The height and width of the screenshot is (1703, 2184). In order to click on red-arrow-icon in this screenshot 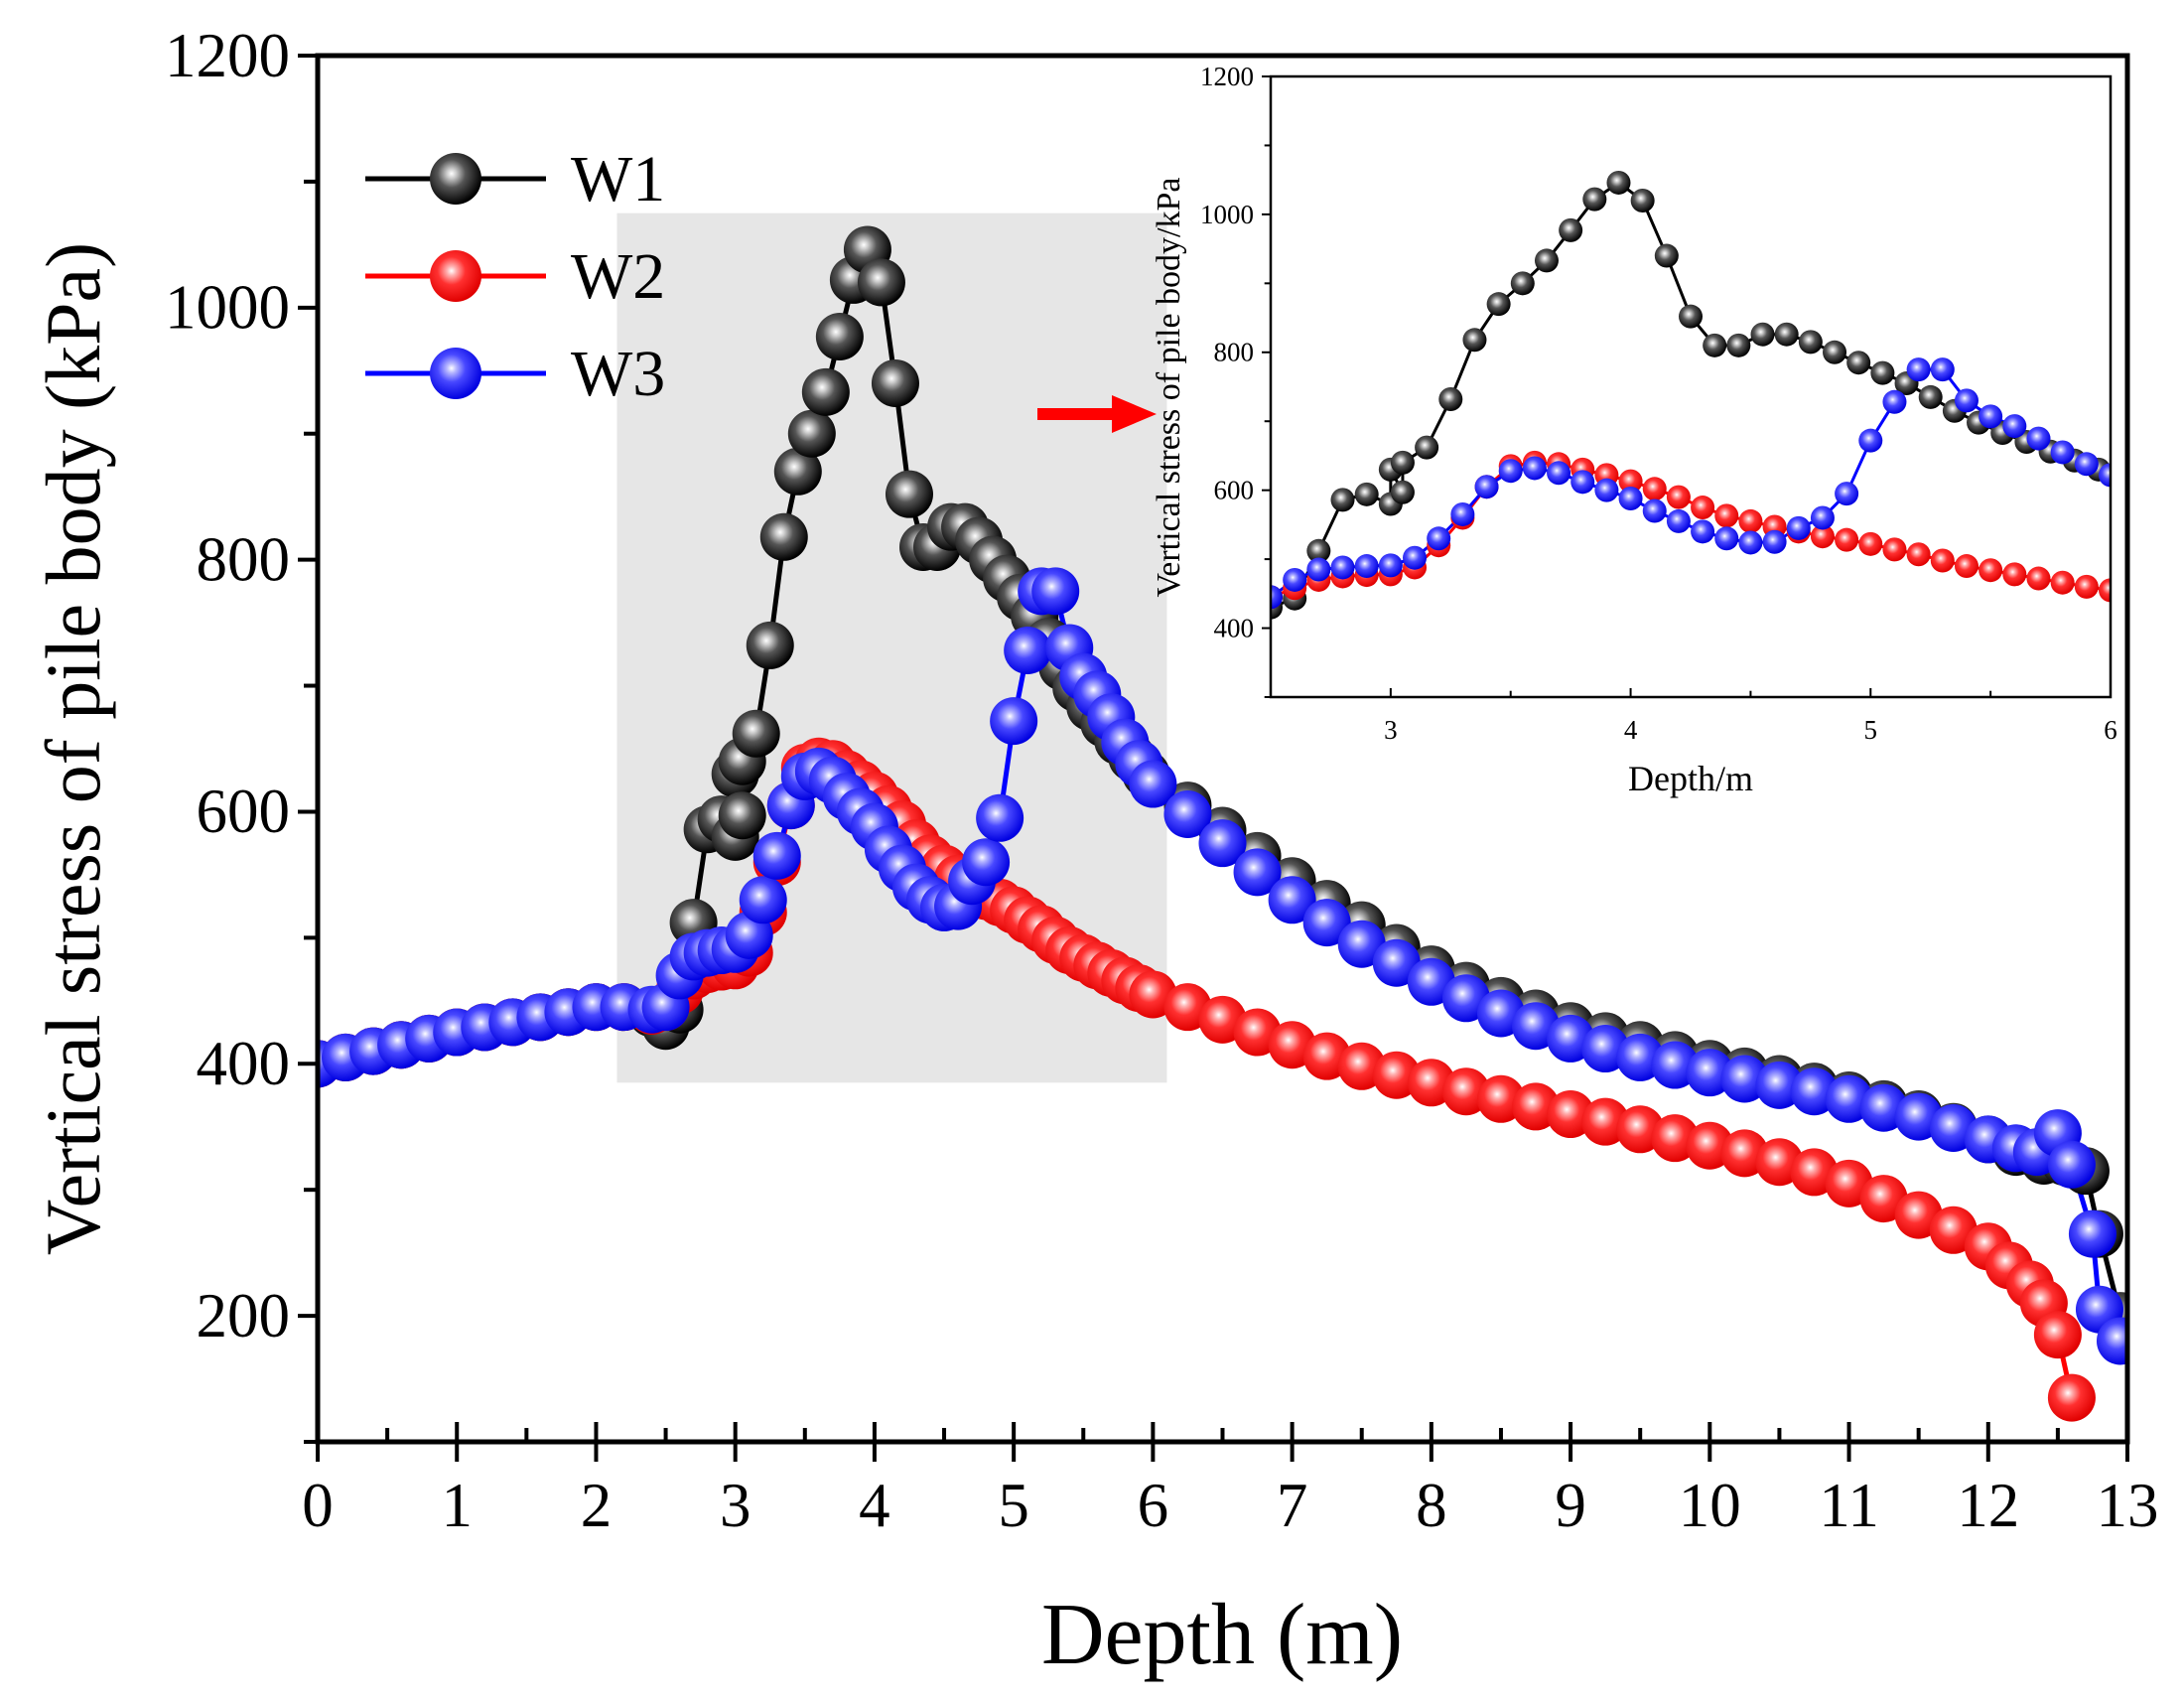, I will do `click(1097, 414)`.